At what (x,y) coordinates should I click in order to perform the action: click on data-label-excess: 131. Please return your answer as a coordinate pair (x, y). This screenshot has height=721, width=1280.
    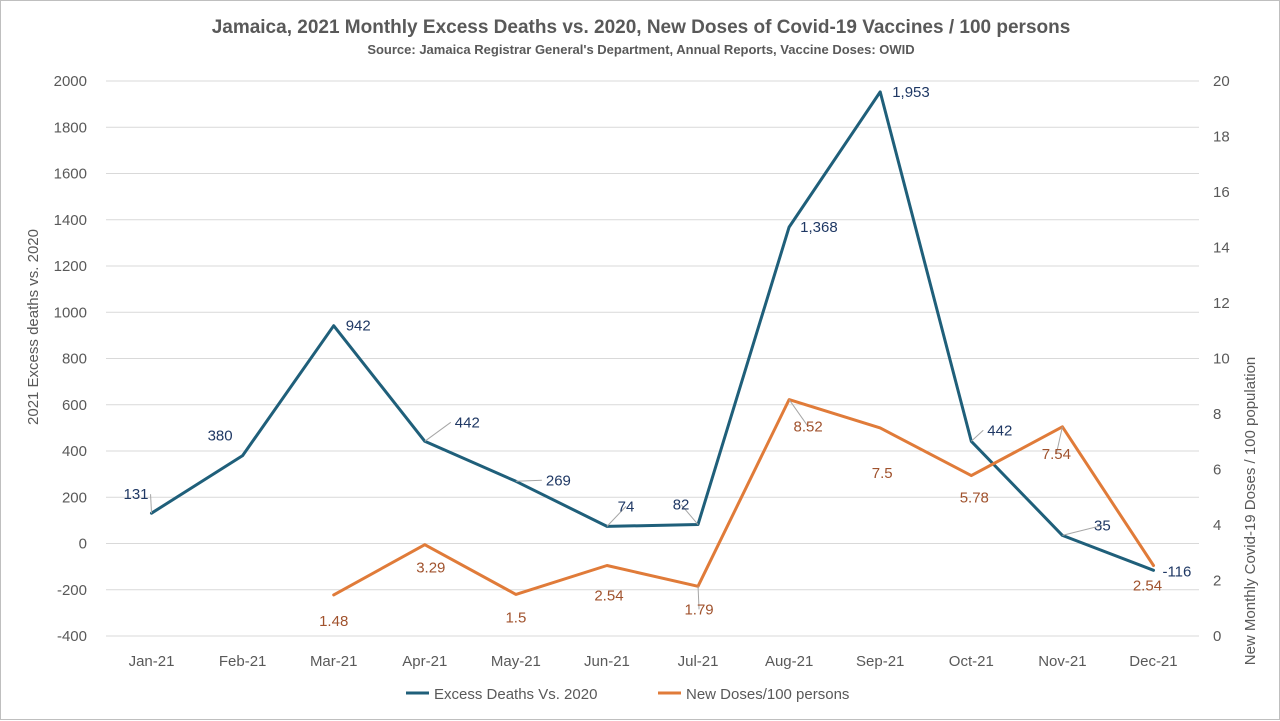
    Looking at the image, I should click on (136, 494).